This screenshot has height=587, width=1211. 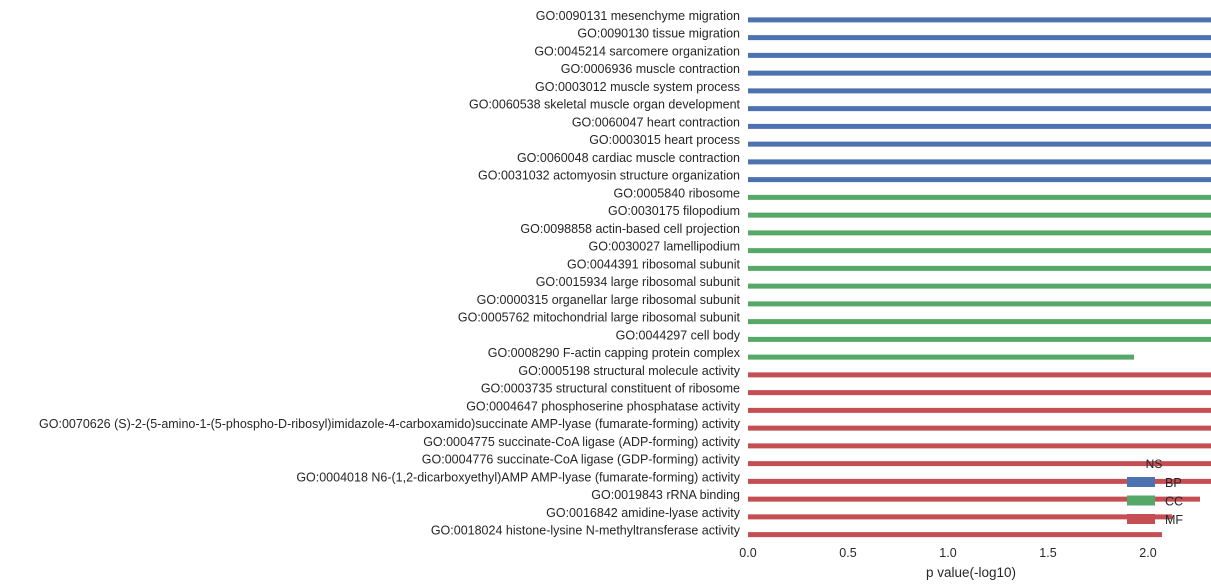 What do you see at coordinates (629, 371) in the screenshot?
I see `category-label: GO:0005198 structural molecule activity` at bounding box center [629, 371].